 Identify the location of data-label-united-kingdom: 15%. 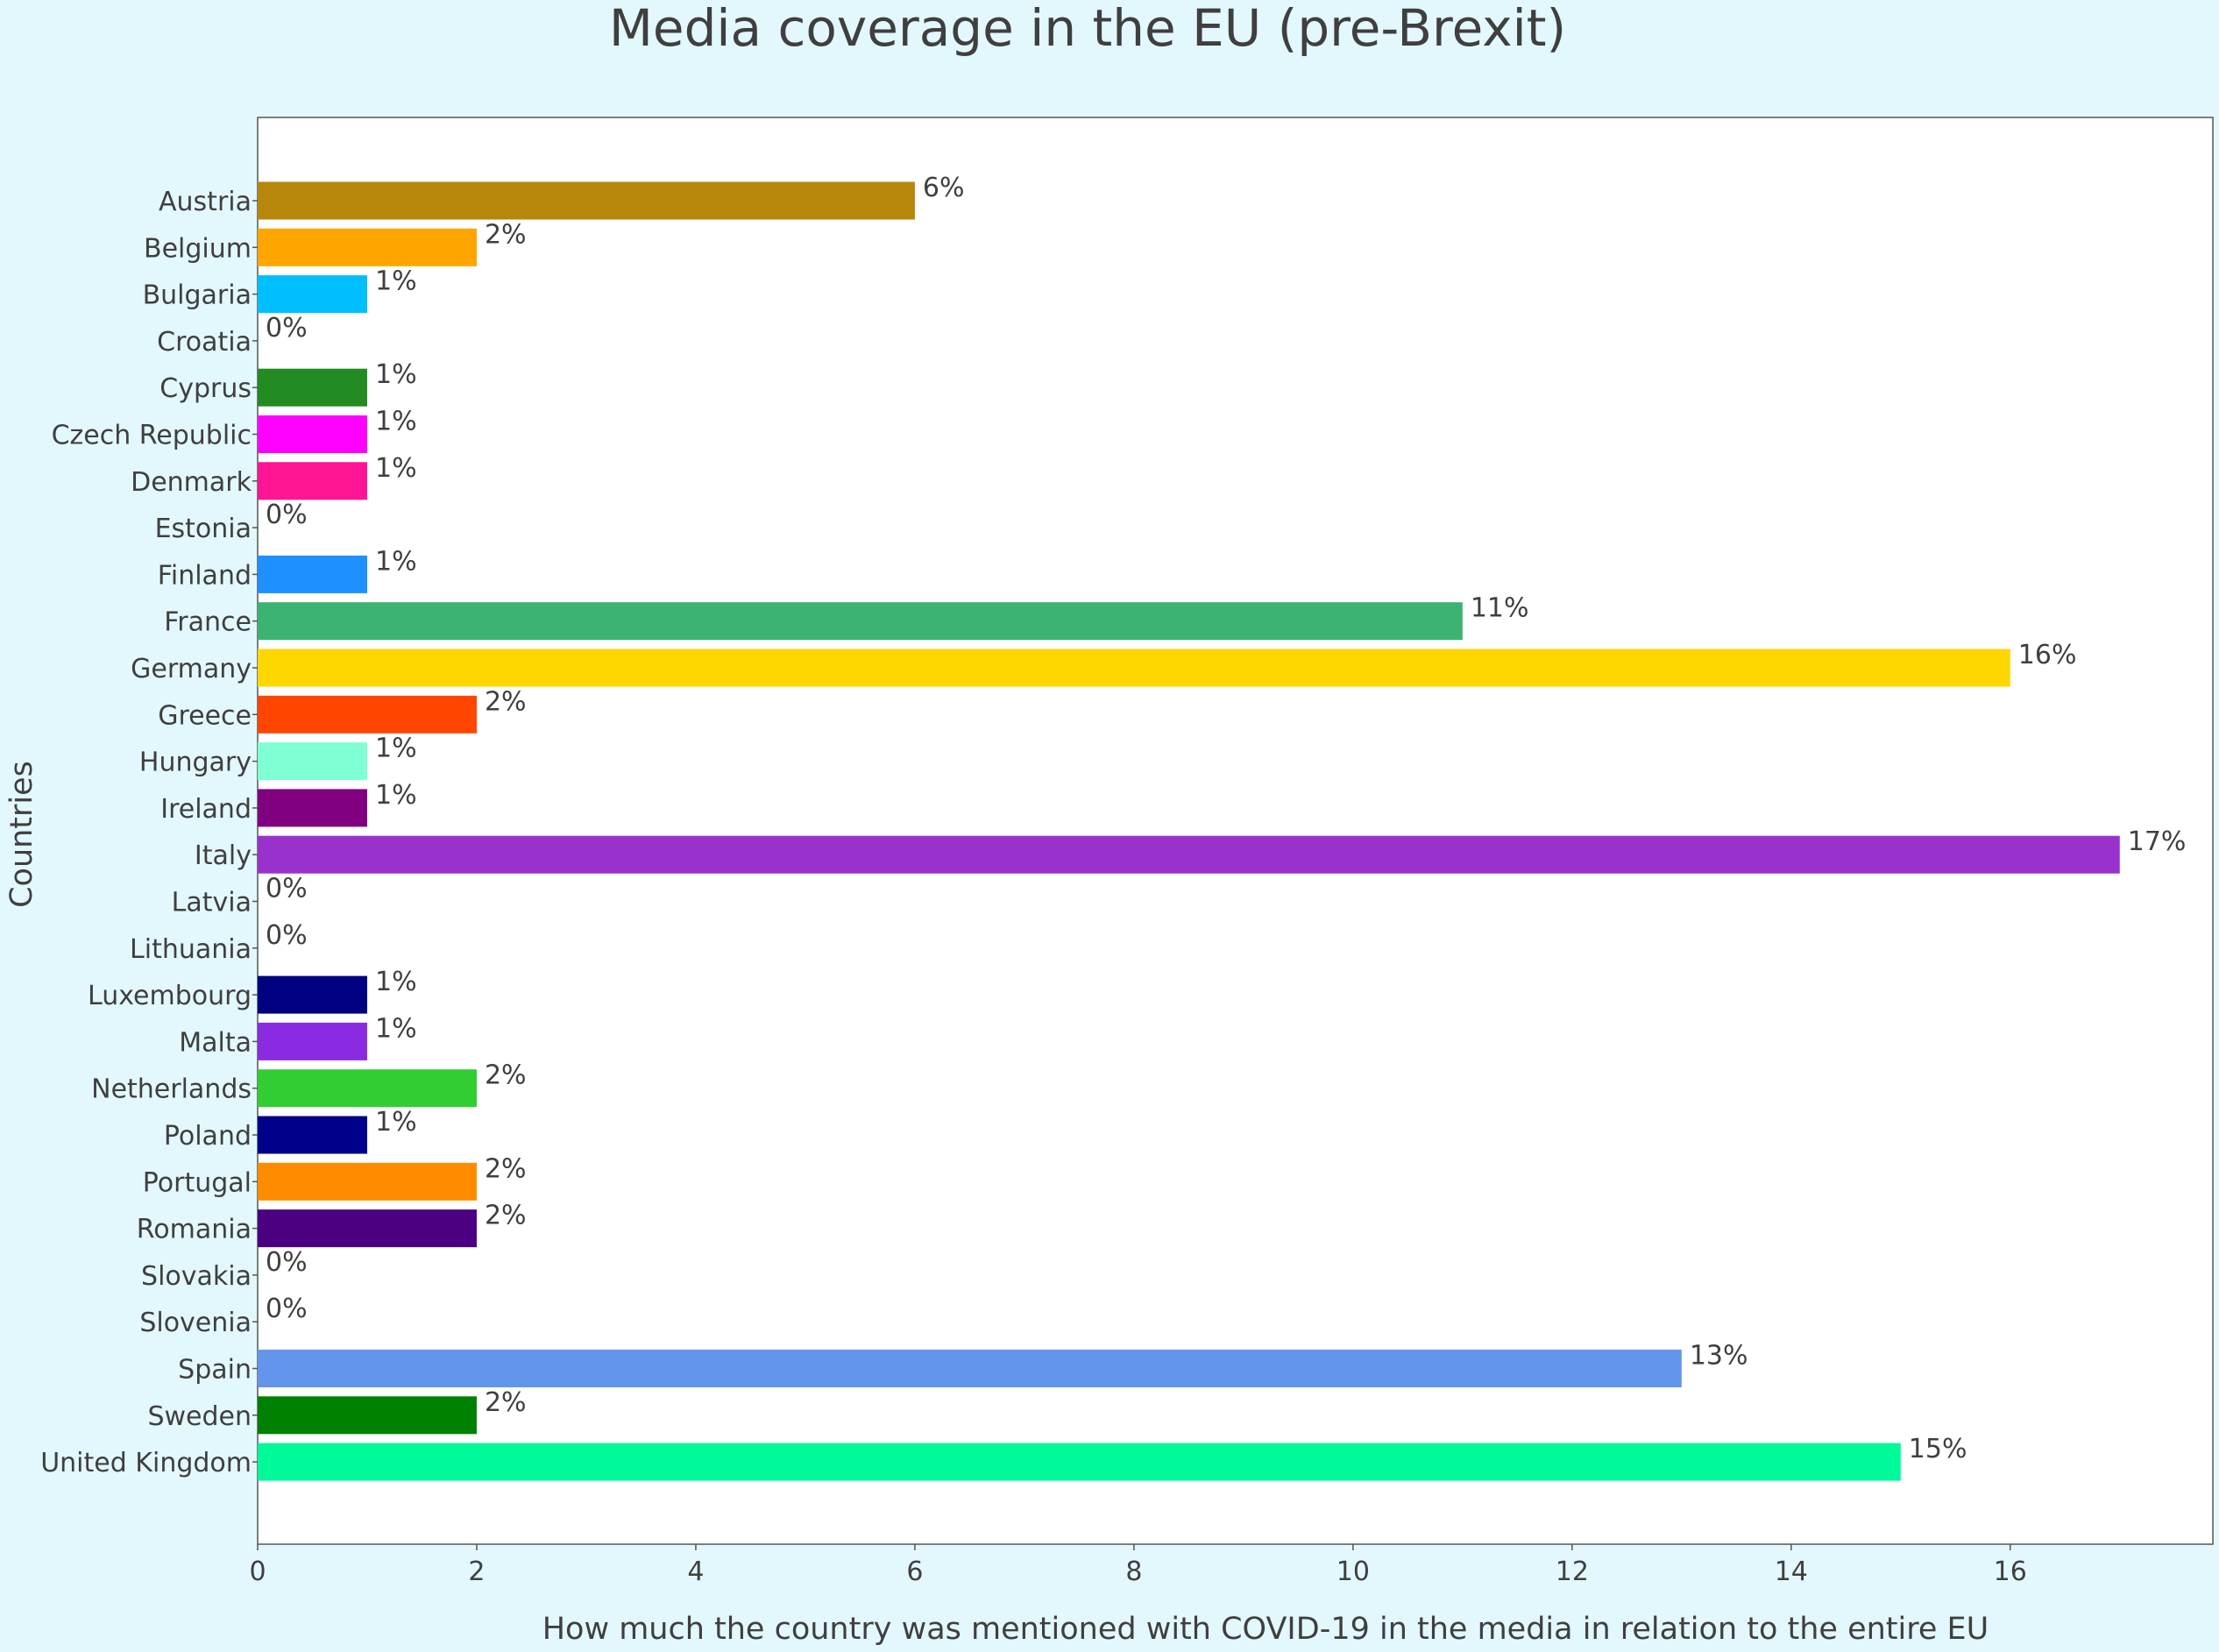
(1938, 1449).